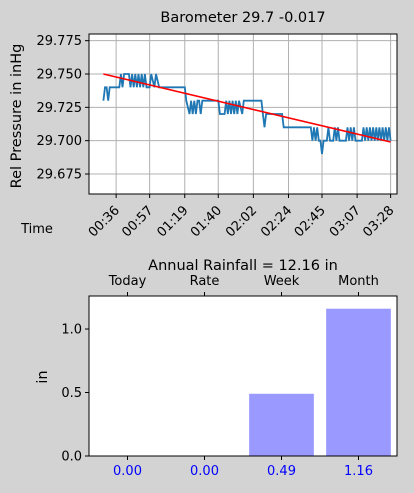  What do you see at coordinates (320, 382) in the screenshot?
I see `rainfall-bars` at bounding box center [320, 382].